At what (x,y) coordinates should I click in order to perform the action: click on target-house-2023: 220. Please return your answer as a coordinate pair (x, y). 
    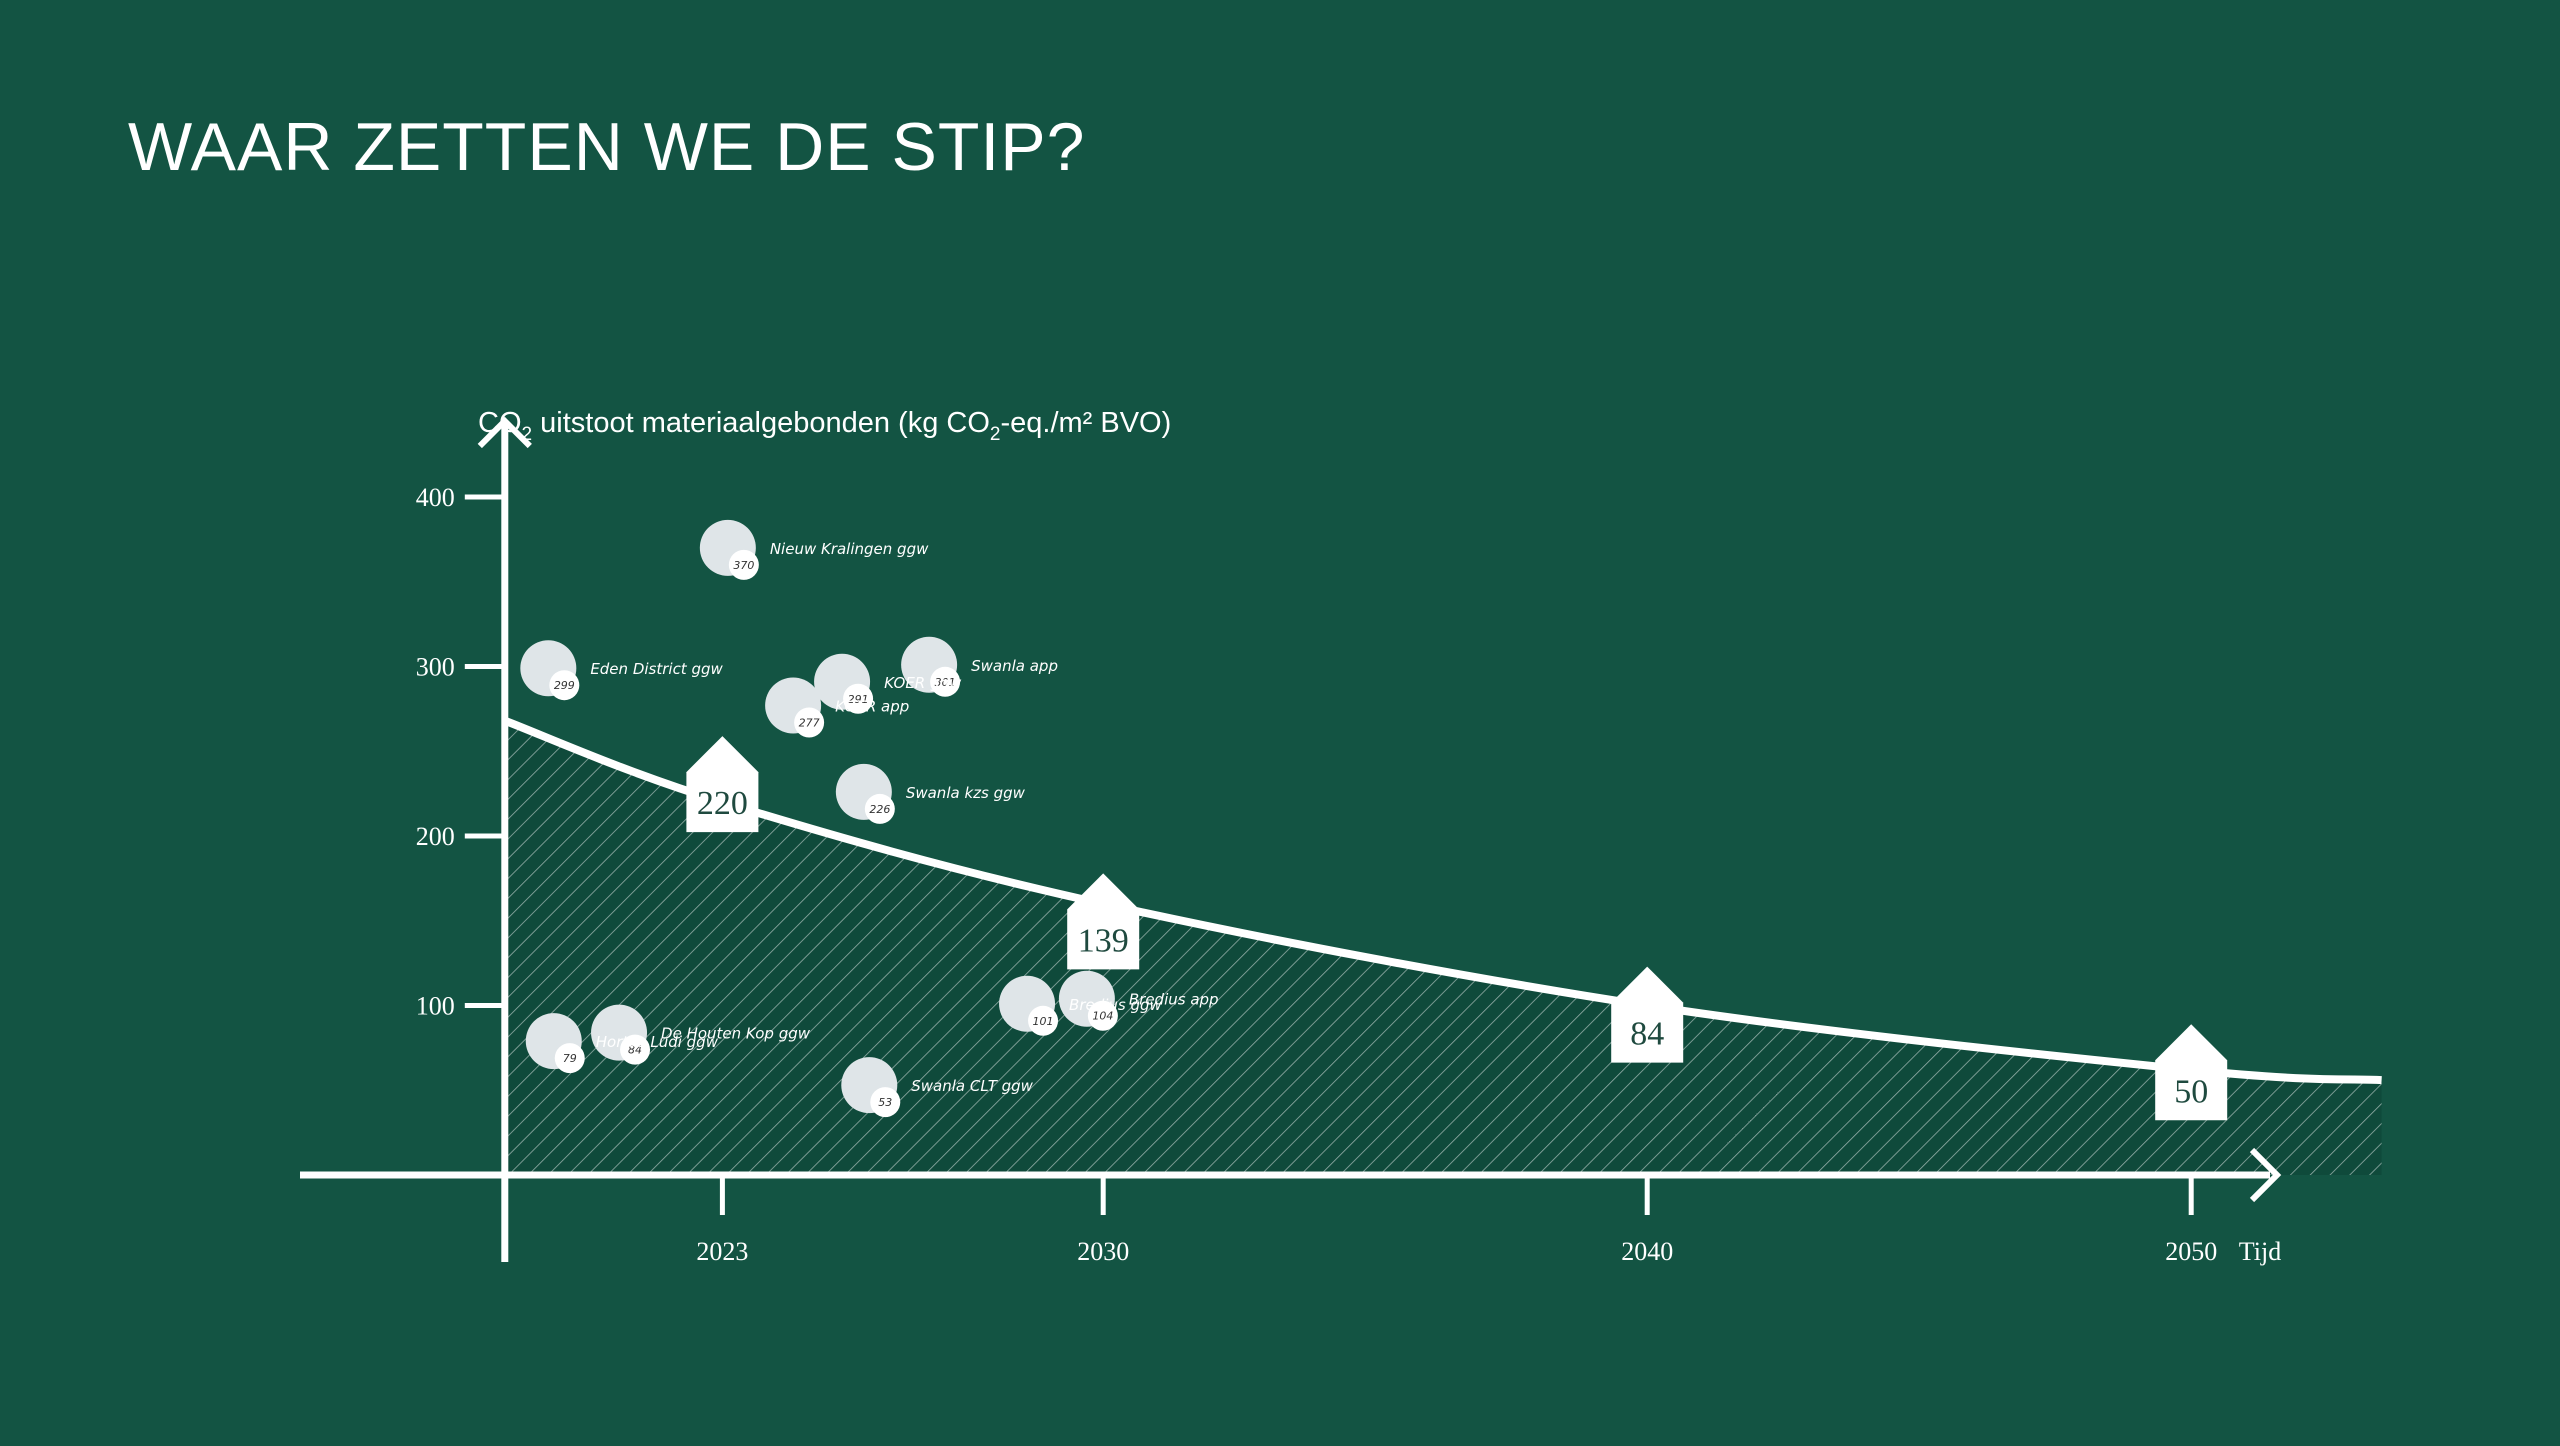
    Looking at the image, I should click on (722, 784).